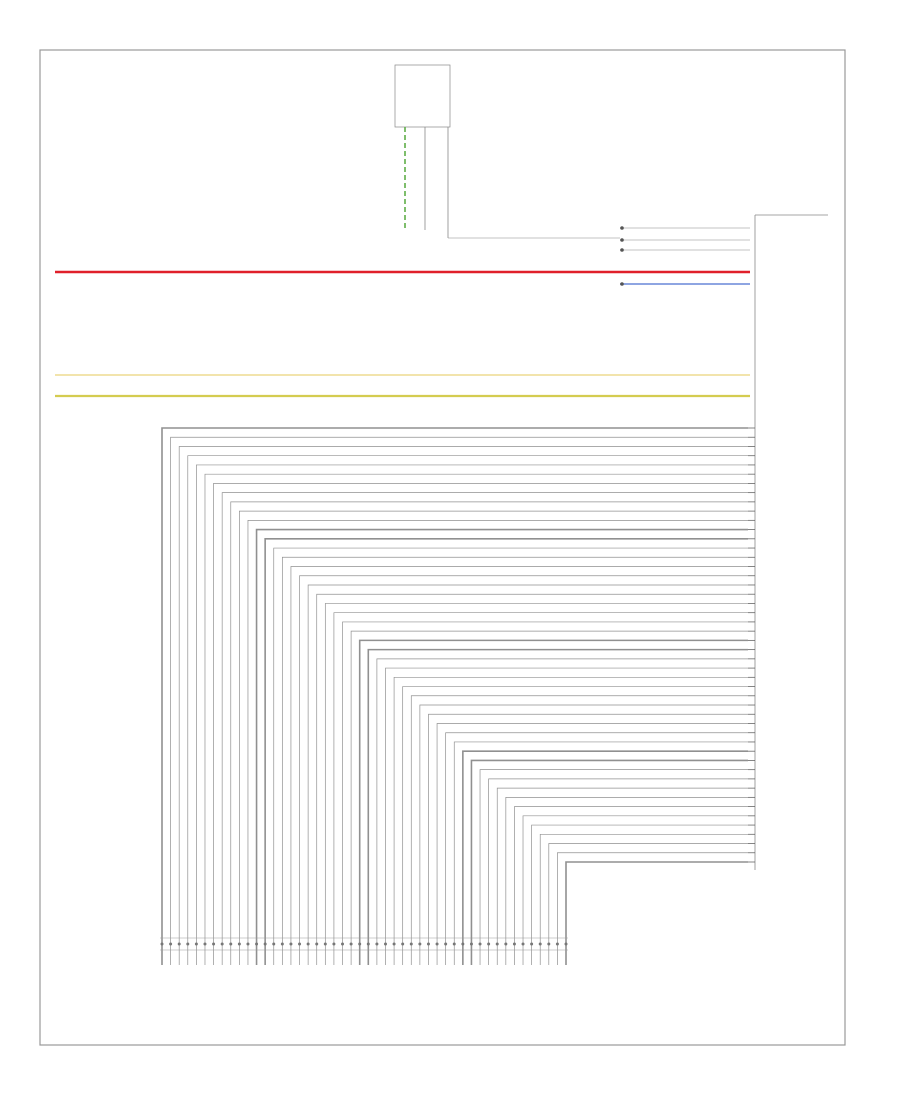  I want to click on top-connector-wires, so click(512, 183).